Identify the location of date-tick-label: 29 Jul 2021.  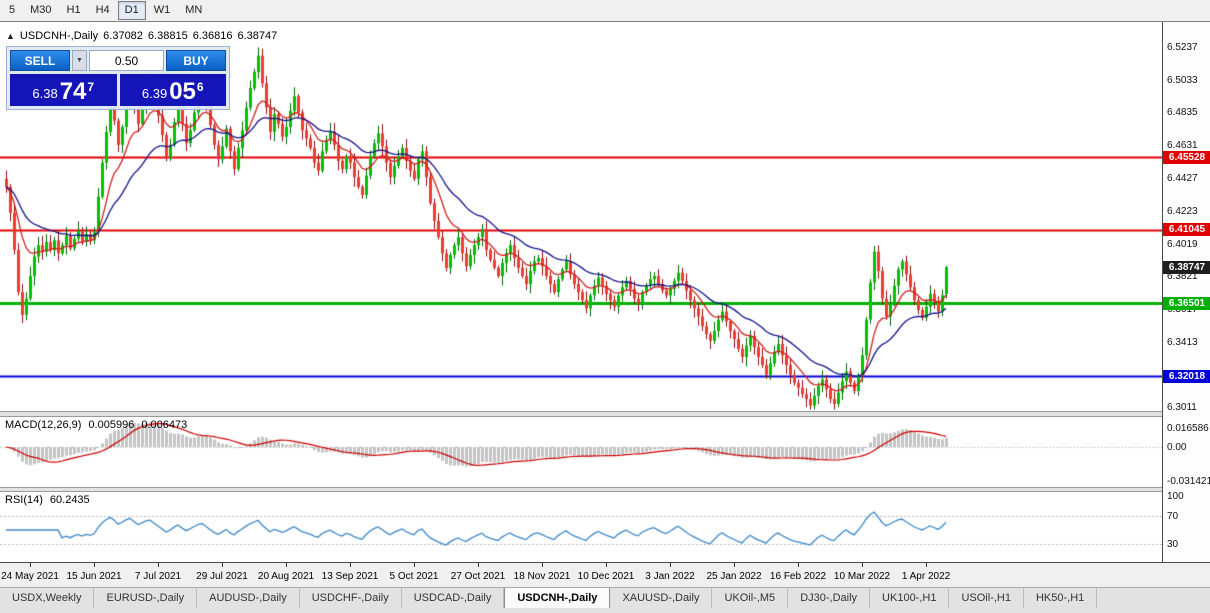
(222, 576).